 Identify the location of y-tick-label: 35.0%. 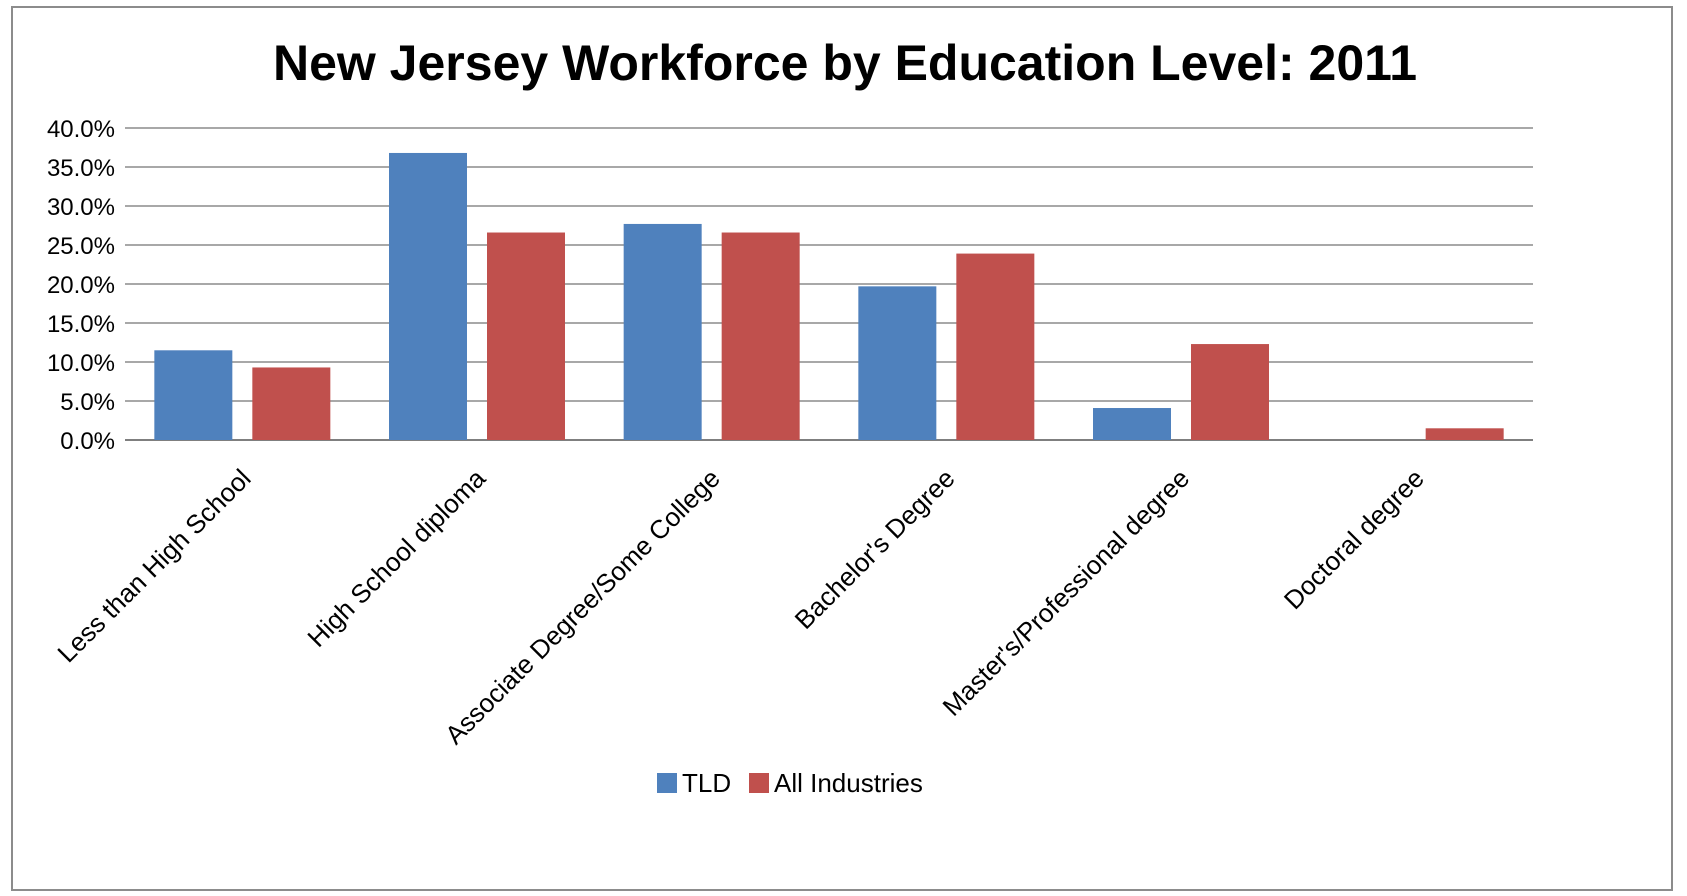
(81, 168).